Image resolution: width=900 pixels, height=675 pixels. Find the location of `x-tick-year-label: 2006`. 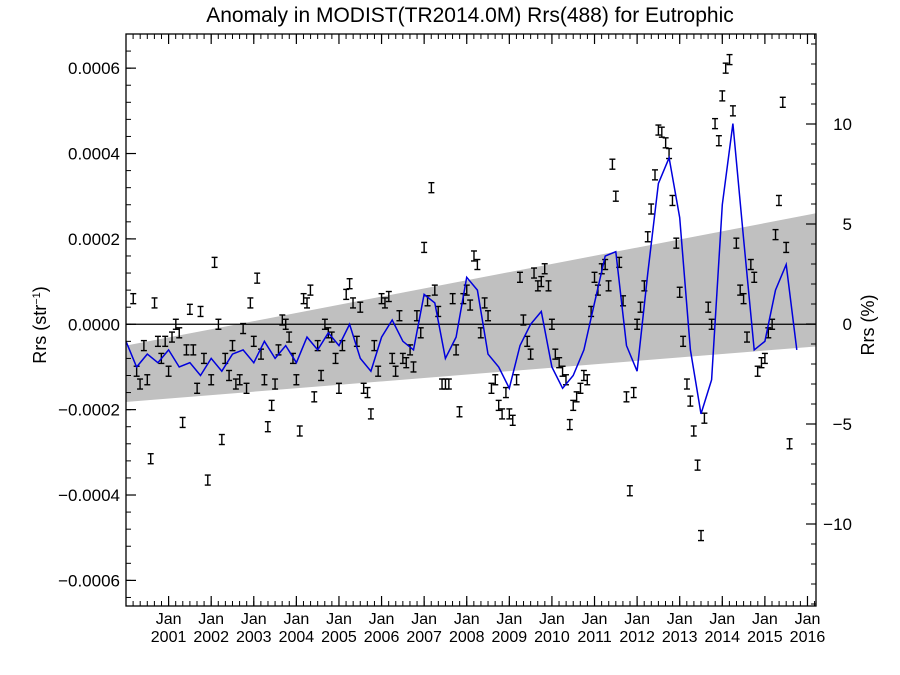

x-tick-year-label: 2006 is located at coordinates (382, 637).